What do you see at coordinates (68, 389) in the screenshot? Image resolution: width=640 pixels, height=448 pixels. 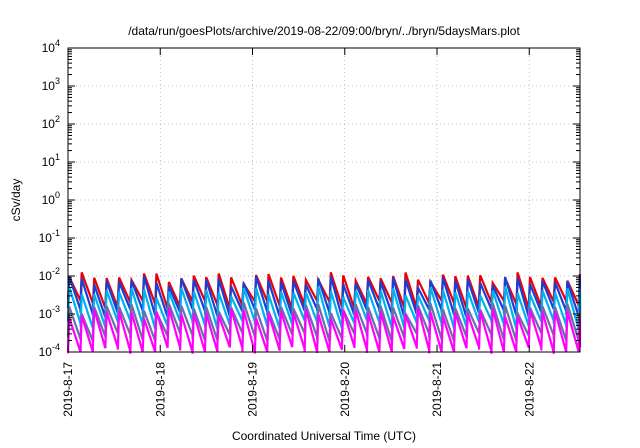 I see `x-tick-label: 2019-8-17` at bounding box center [68, 389].